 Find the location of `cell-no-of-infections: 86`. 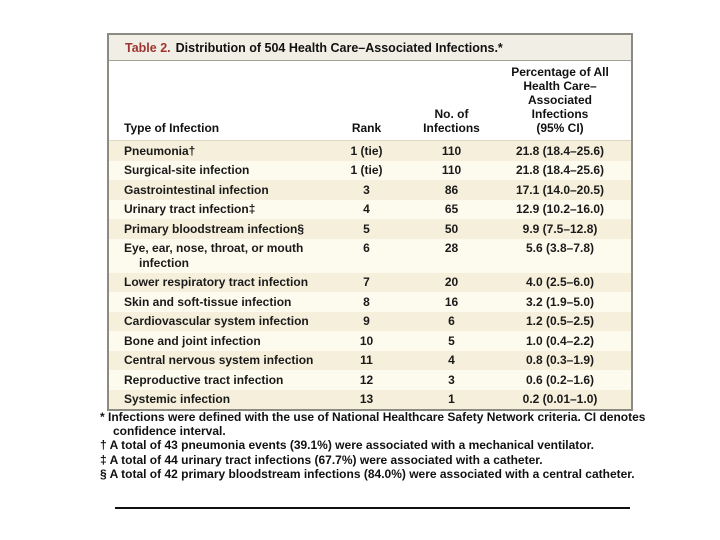

cell-no-of-infections: 86 is located at coordinates (451, 189).